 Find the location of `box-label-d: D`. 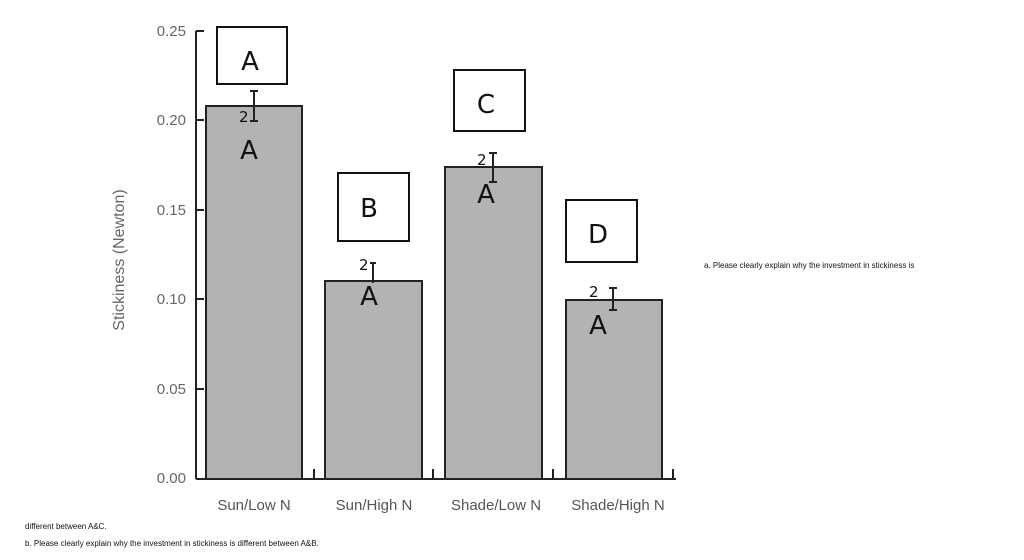

box-label-d: D is located at coordinates (601, 231).